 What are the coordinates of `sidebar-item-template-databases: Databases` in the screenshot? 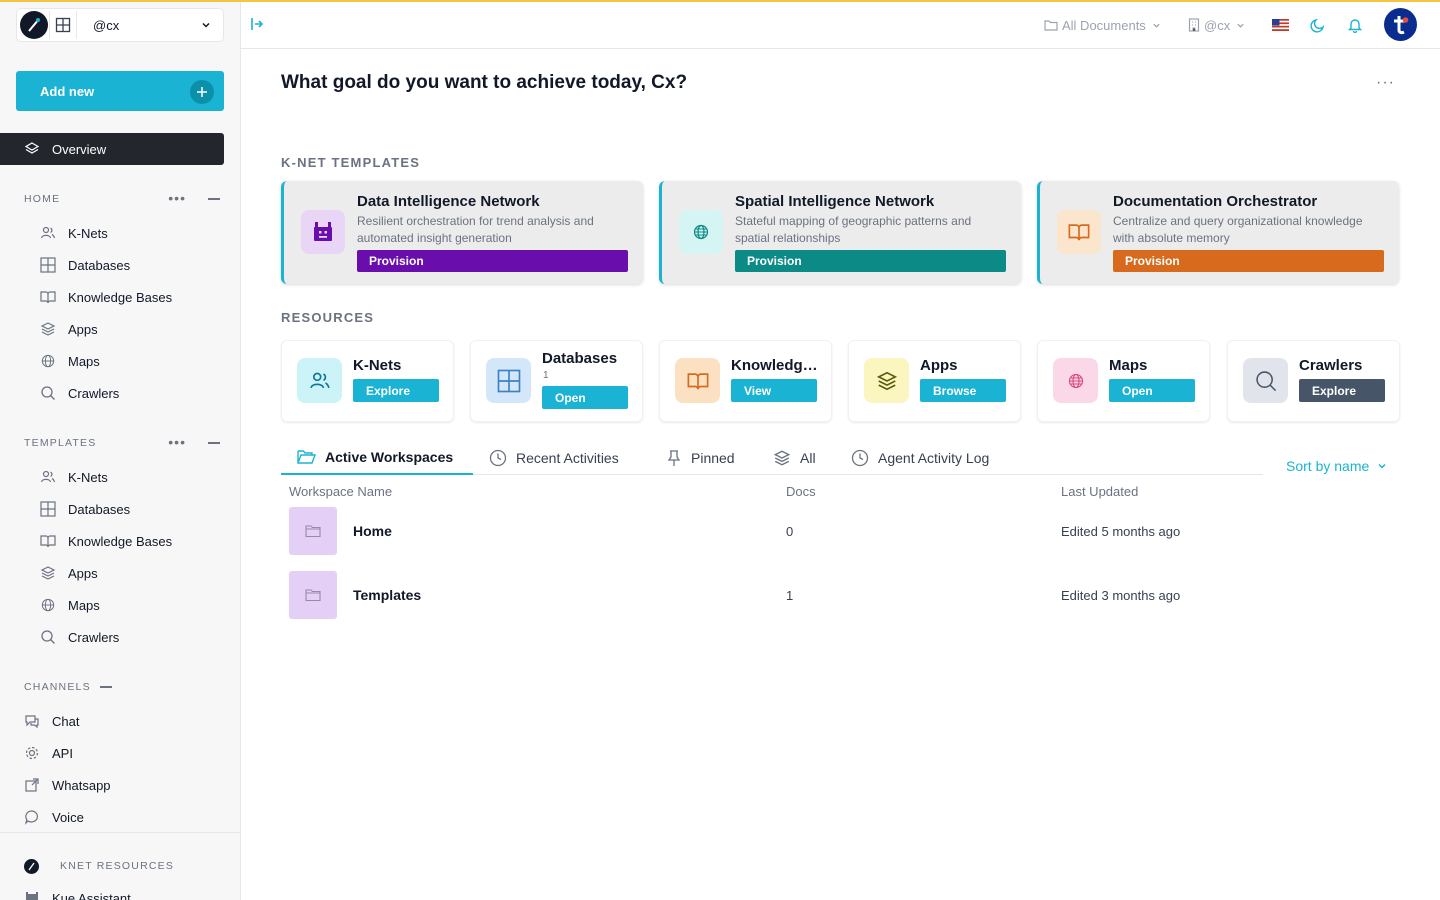 It's located at (85, 509).